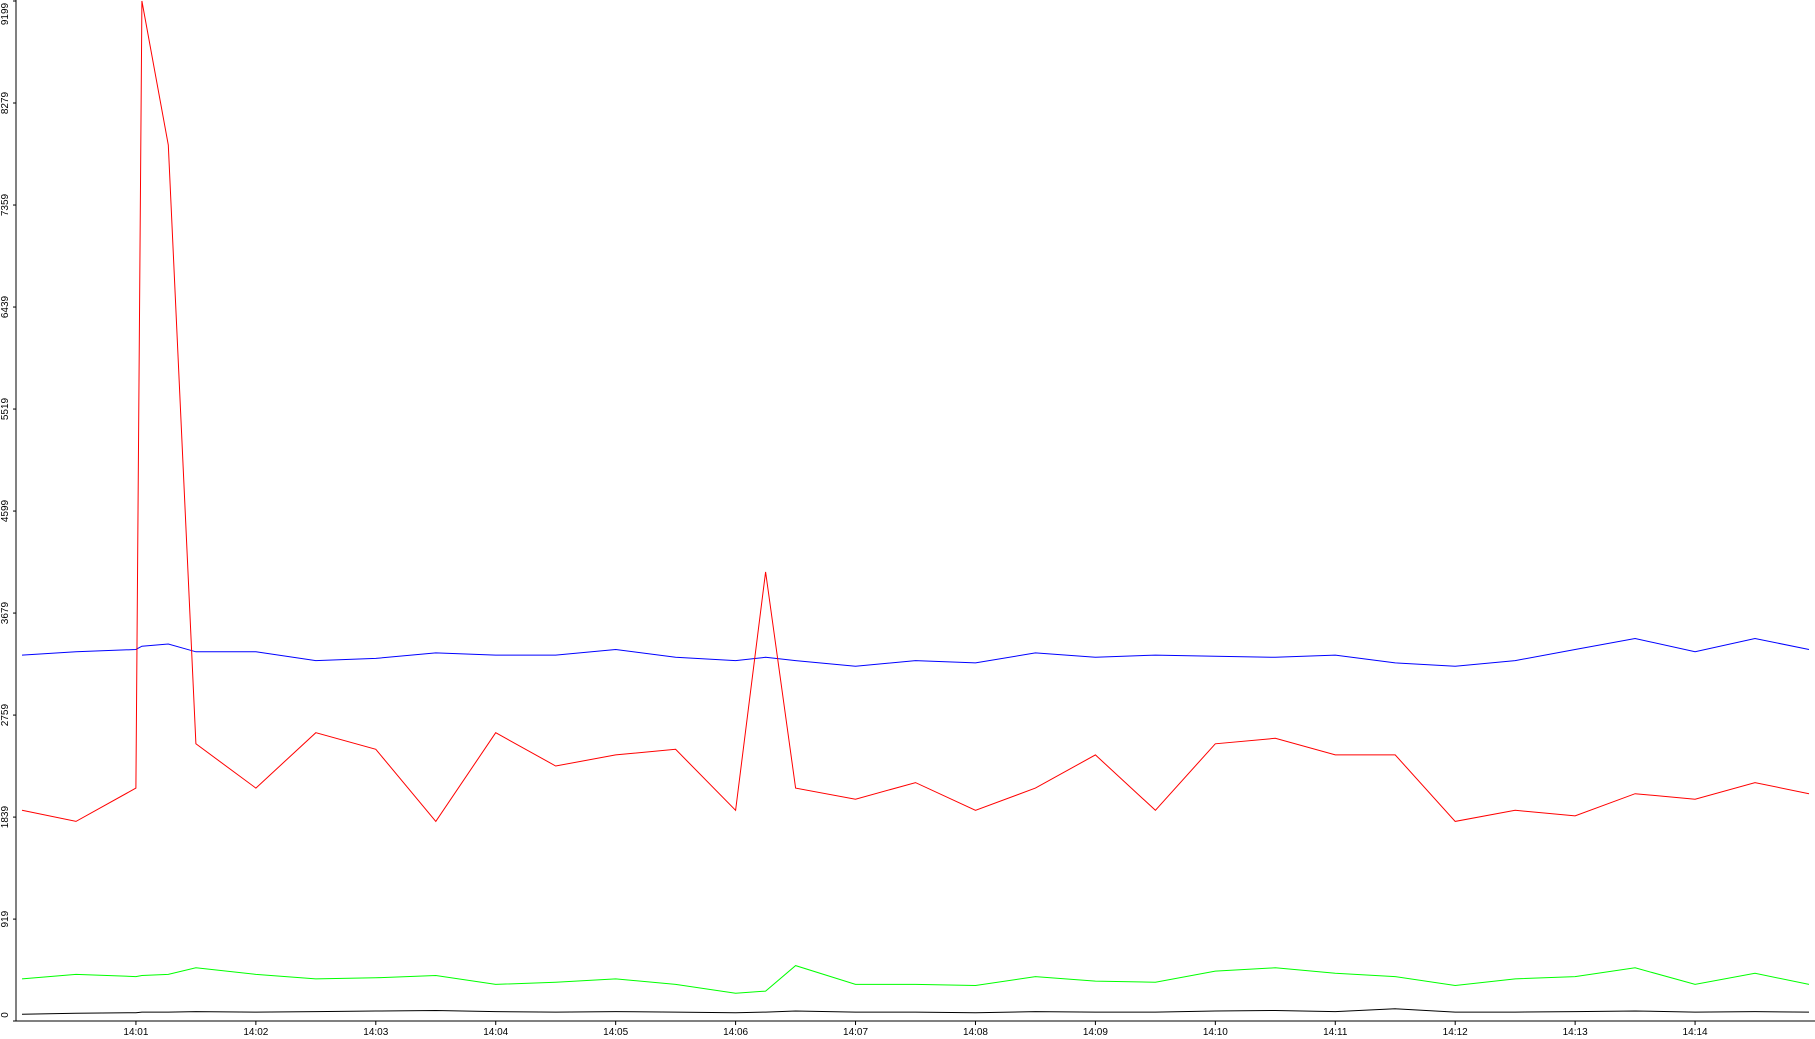  What do you see at coordinates (615, 1032) in the screenshot?
I see `x-tick-label: 14:05` at bounding box center [615, 1032].